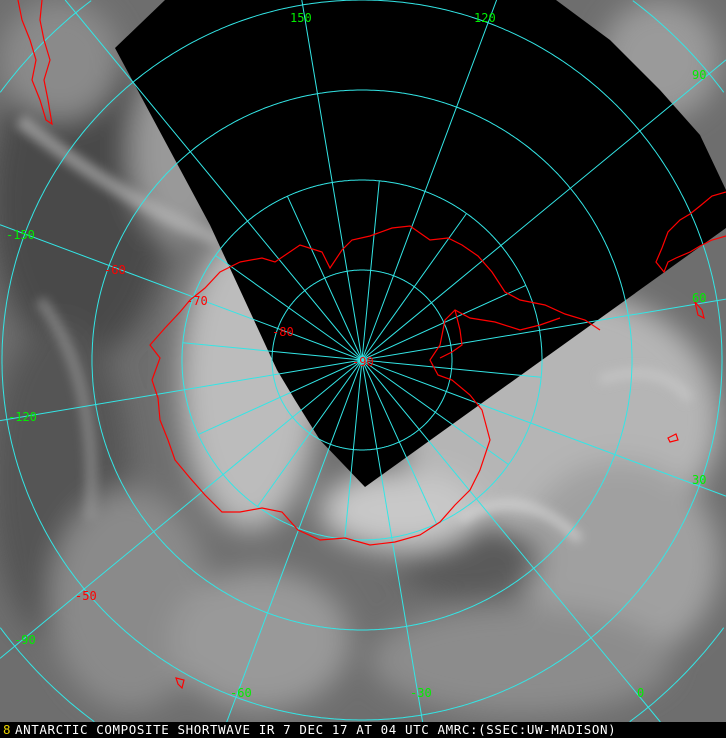 The width and height of the screenshot is (726, 738). What do you see at coordinates (699, 298) in the screenshot?
I see `longitude-label: 60` at bounding box center [699, 298].